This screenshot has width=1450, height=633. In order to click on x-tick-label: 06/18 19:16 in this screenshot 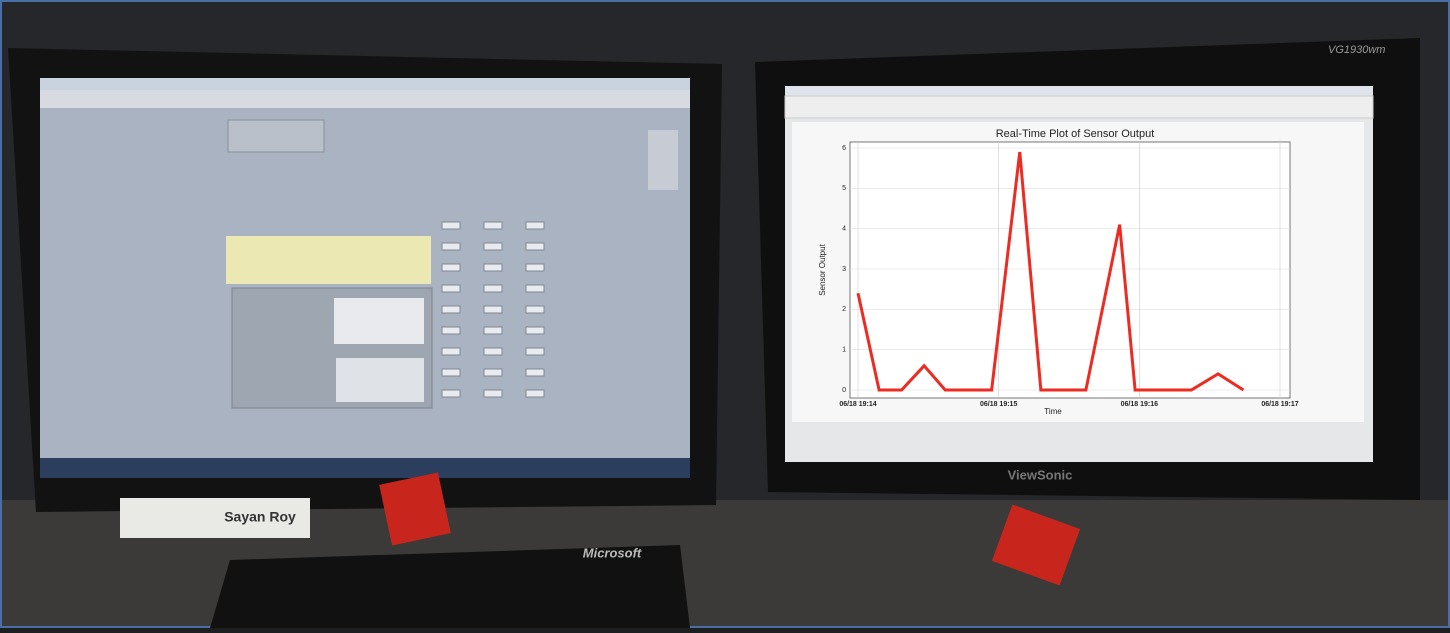, I will do `click(1139, 404)`.